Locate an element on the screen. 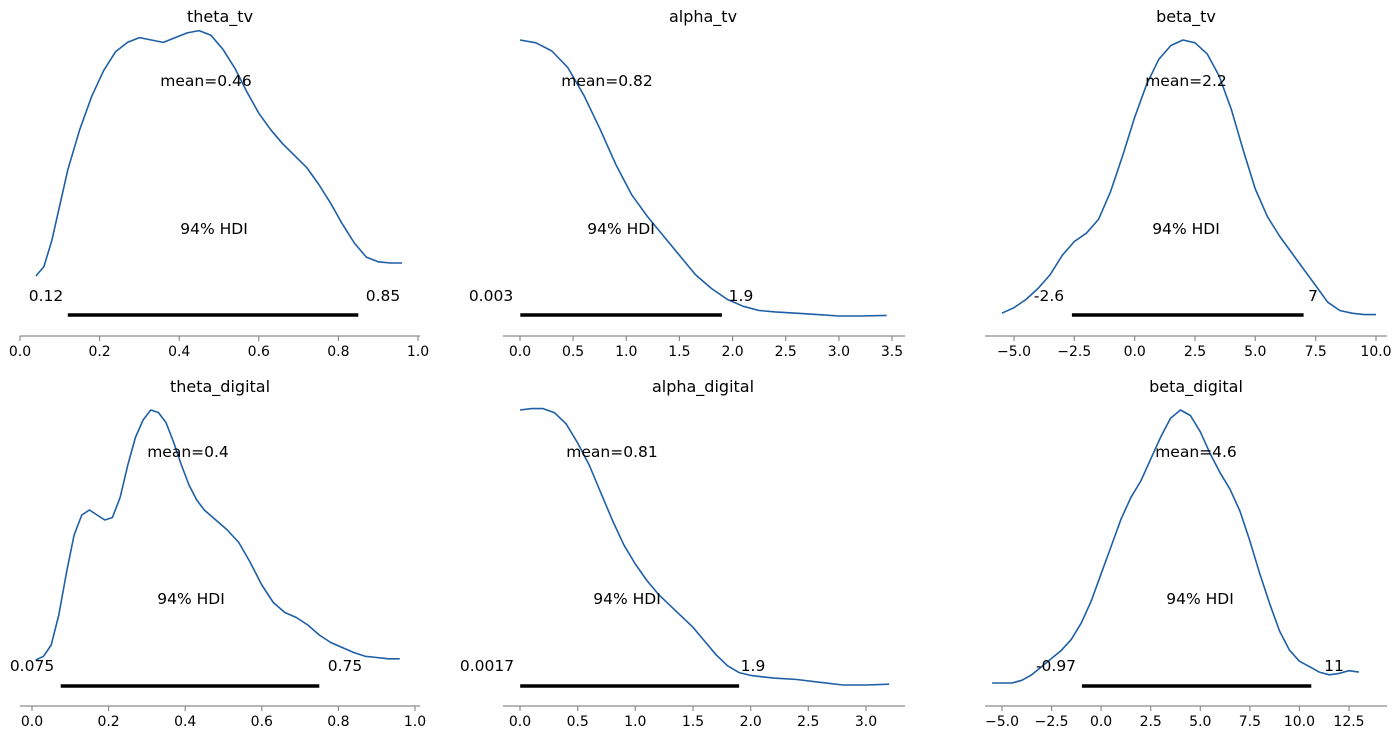 Image resolution: width=1400 pixels, height=737 pixels. mean-label: mean=0.46 is located at coordinates (205, 81).